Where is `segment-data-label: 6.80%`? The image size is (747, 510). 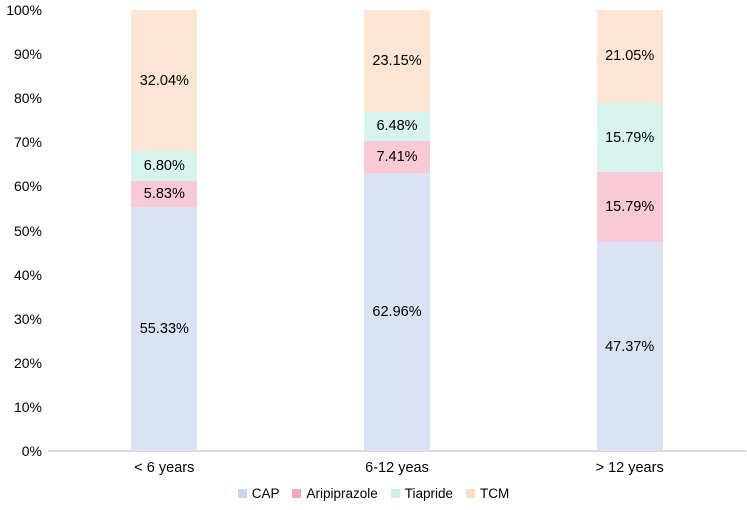
segment-data-label: 6.80% is located at coordinates (164, 166).